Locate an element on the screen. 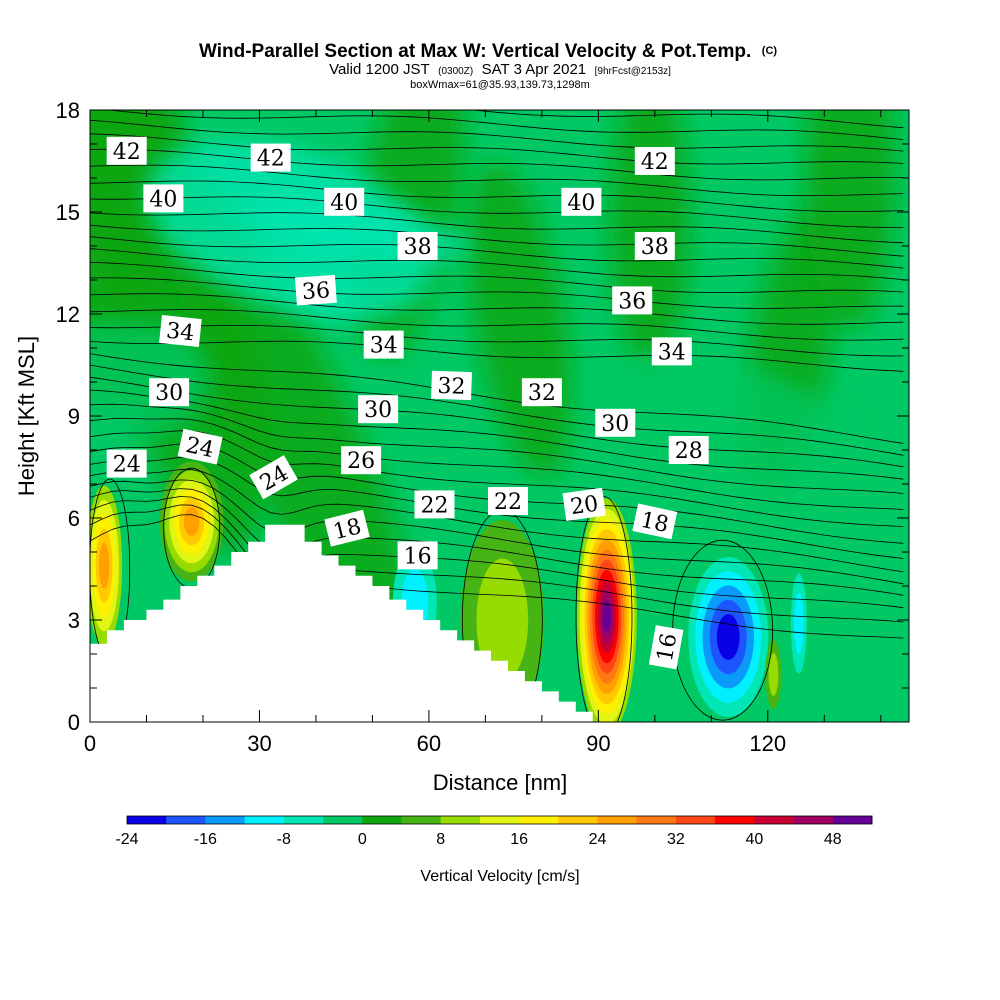 The width and height of the screenshot is (1000, 1000). colorbar-label: 48 is located at coordinates (833, 839).